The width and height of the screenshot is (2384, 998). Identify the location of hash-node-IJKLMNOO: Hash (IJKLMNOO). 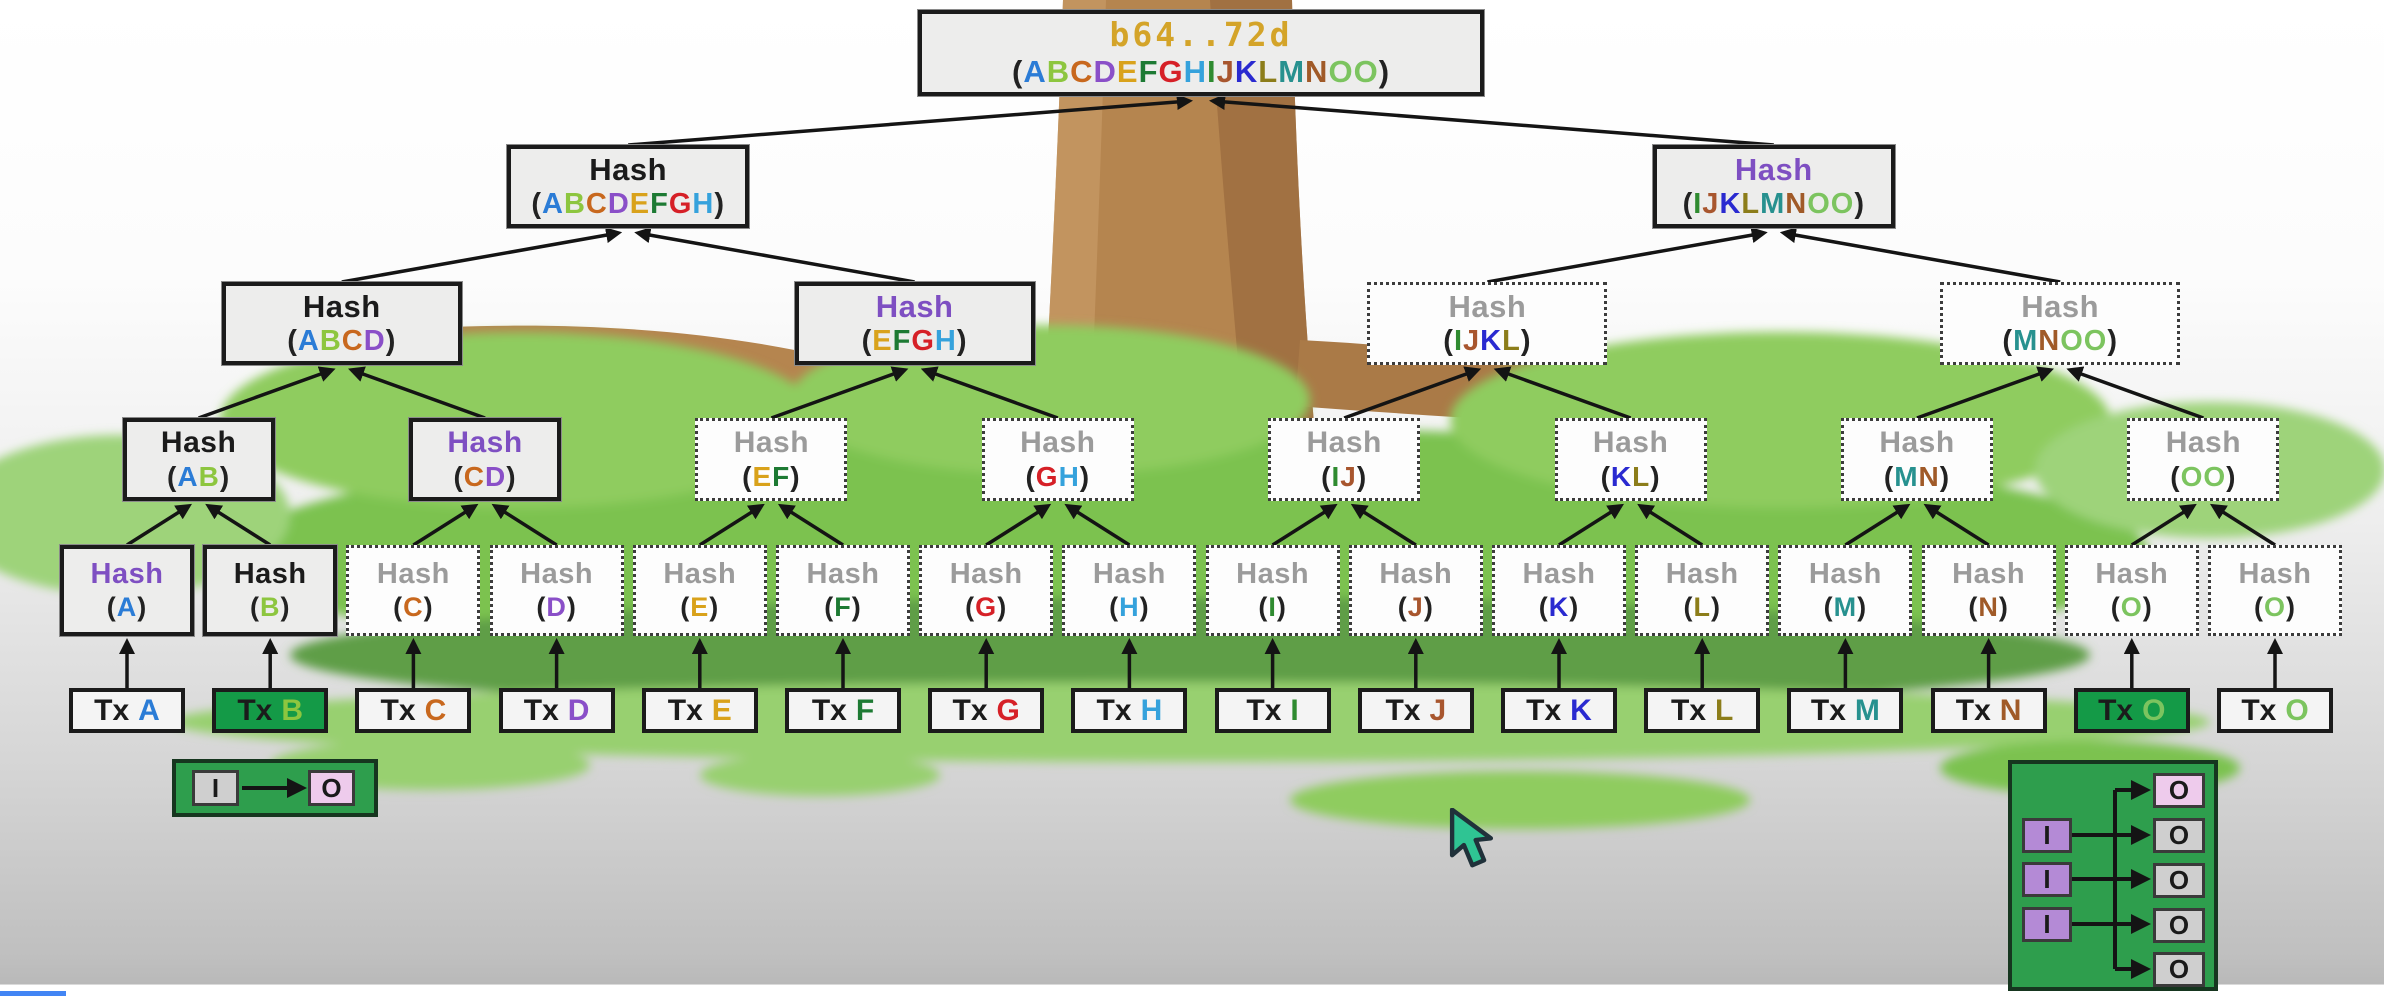
(1773, 186).